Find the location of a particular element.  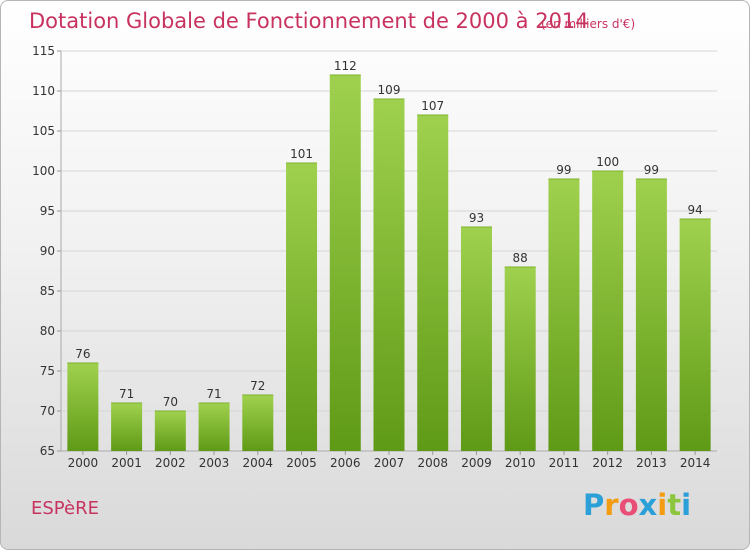

x-tick-label: 2013 is located at coordinates (651, 463).